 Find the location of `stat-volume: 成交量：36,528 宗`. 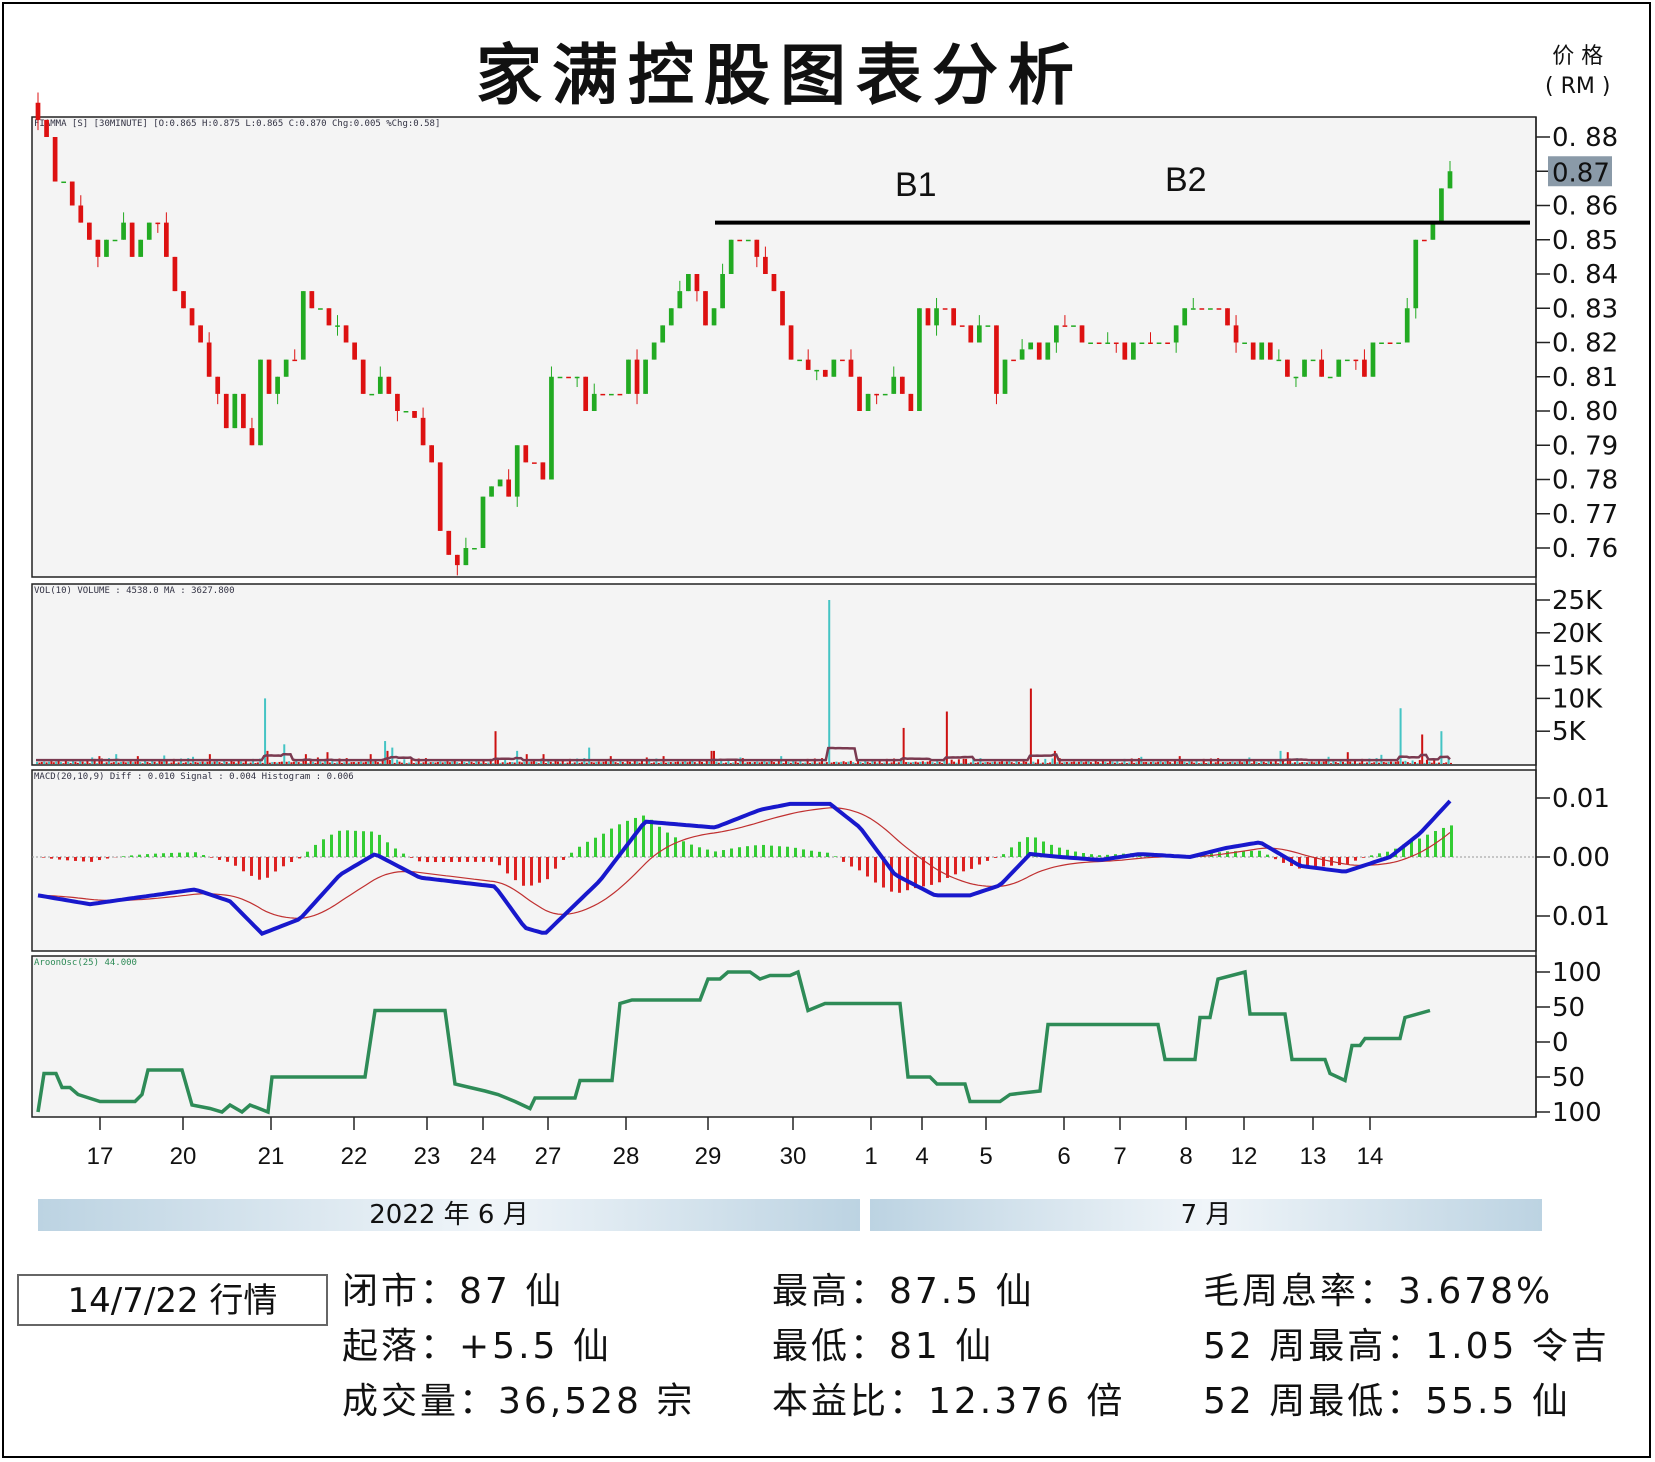

stat-volume: 成交量：36,528 宗 is located at coordinates (519, 1401).